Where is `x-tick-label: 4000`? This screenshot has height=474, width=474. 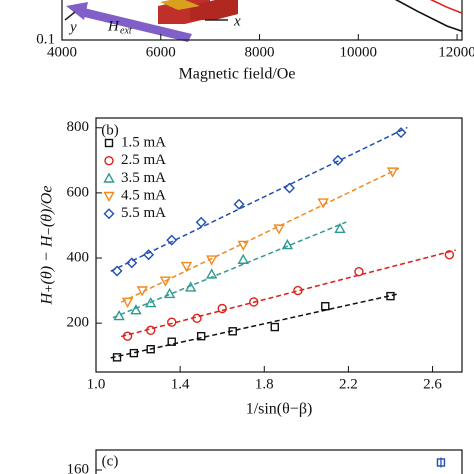
x-tick-label: 4000 is located at coordinates (62, 52).